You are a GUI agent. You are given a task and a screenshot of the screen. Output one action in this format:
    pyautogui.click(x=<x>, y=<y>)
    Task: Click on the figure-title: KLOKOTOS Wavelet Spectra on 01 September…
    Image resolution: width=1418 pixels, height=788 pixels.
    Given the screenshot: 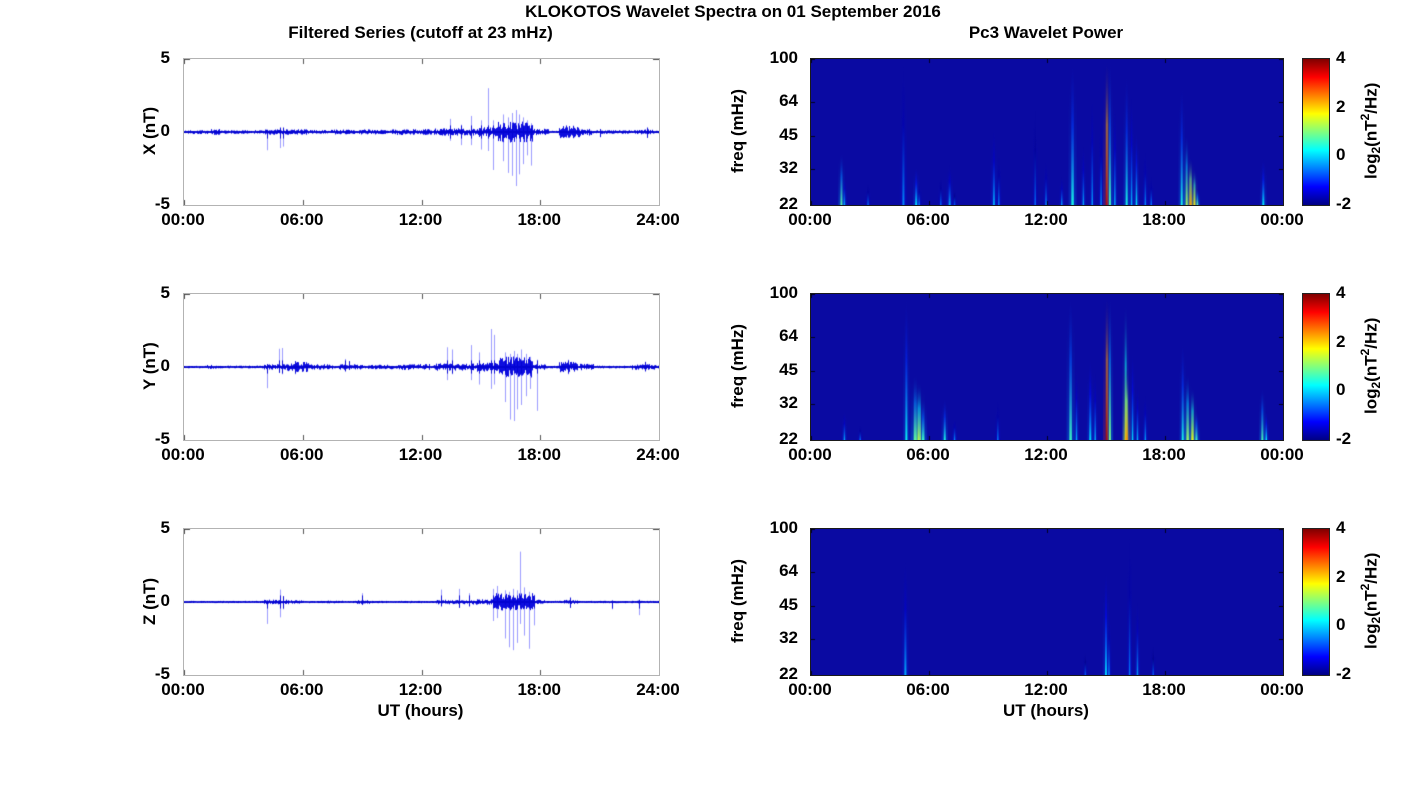 What is the action you would take?
    pyautogui.click(x=733, y=11)
    